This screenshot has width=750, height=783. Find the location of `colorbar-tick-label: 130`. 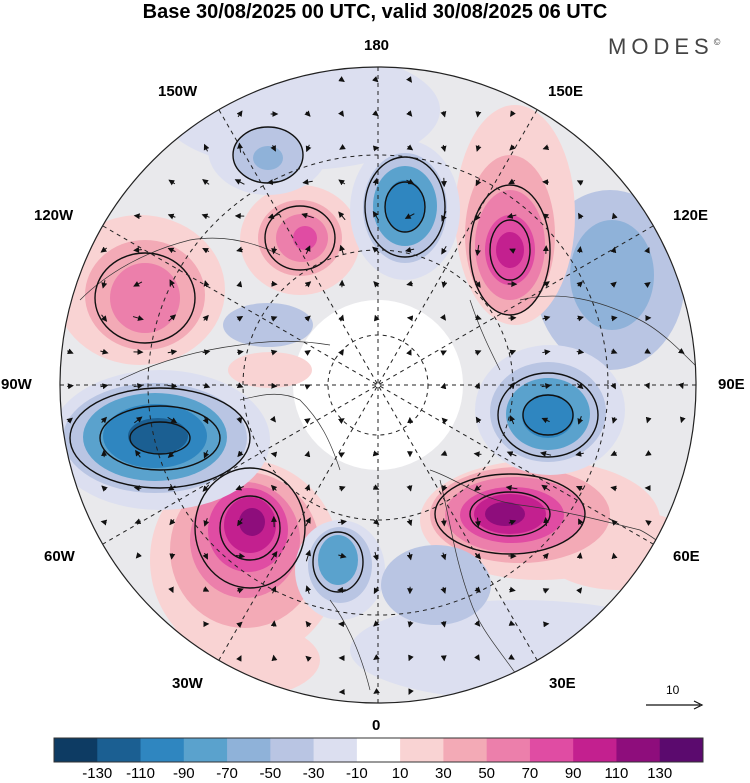

colorbar-tick-label: 130 is located at coordinates (660, 773).